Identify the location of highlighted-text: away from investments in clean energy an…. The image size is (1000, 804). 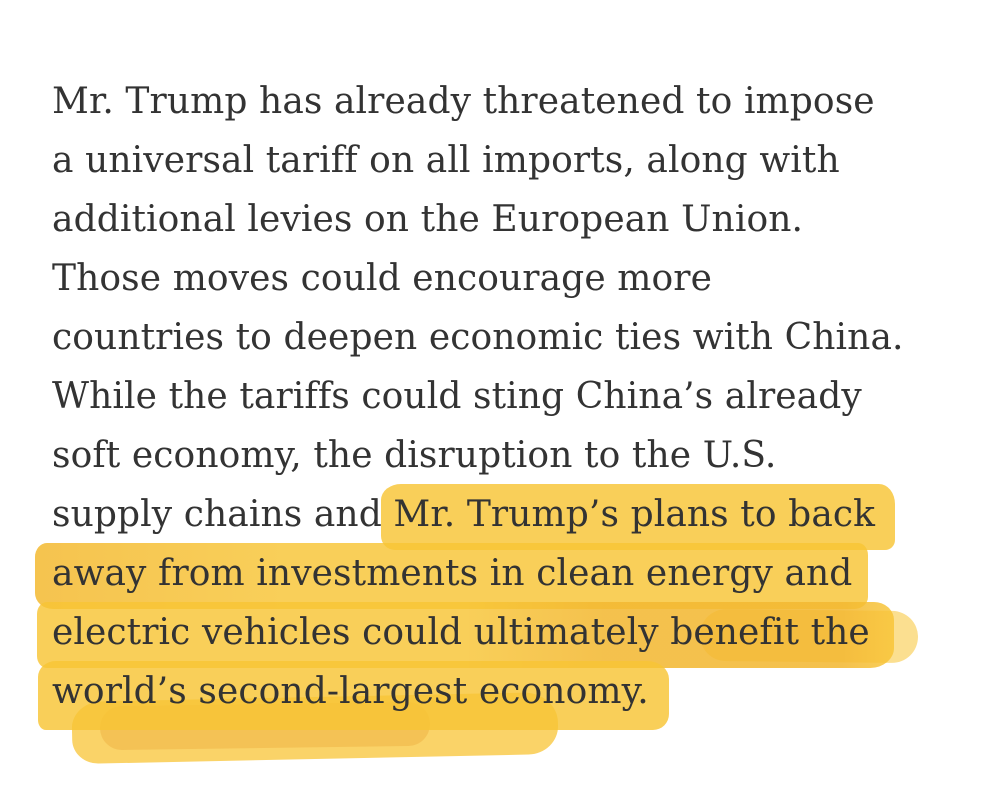
(452, 576).